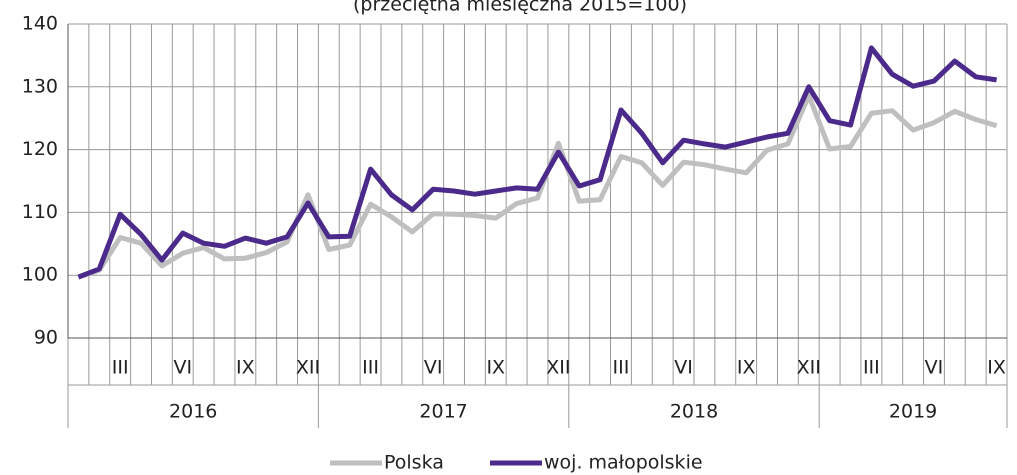 Image resolution: width=1017 pixels, height=475 pixels. What do you see at coordinates (40, 212) in the screenshot?
I see `y-tick-label: 110` at bounding box center [40, 212].